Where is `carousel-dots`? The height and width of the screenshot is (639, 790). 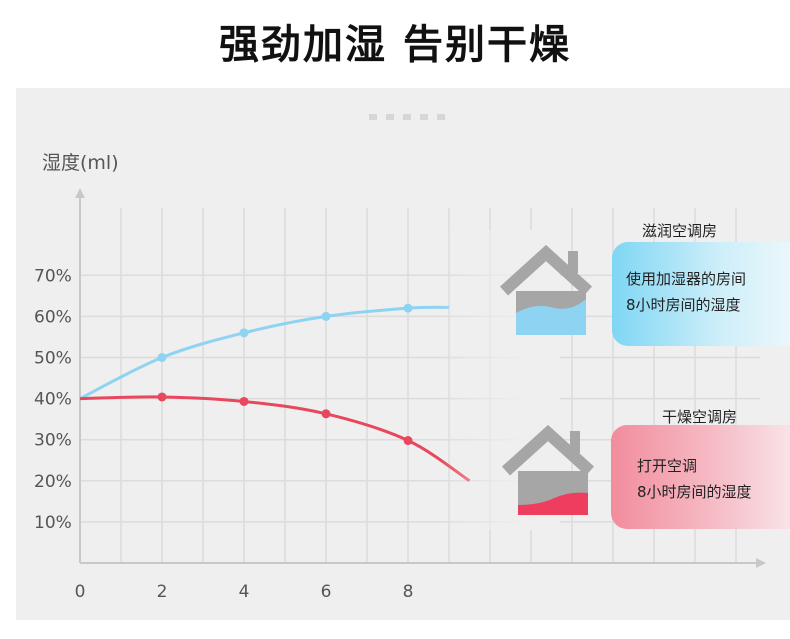
carousel-dots is located at coordinates (407, 117).